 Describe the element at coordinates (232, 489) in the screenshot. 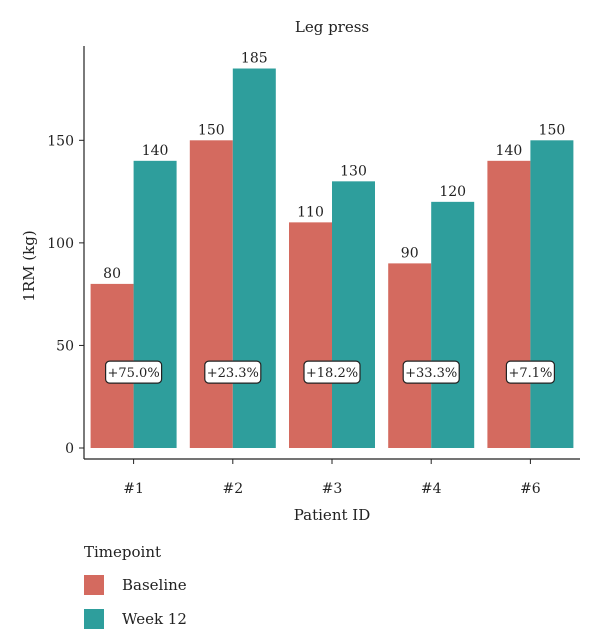

I see `x-tick-label-2: #2` at that location.